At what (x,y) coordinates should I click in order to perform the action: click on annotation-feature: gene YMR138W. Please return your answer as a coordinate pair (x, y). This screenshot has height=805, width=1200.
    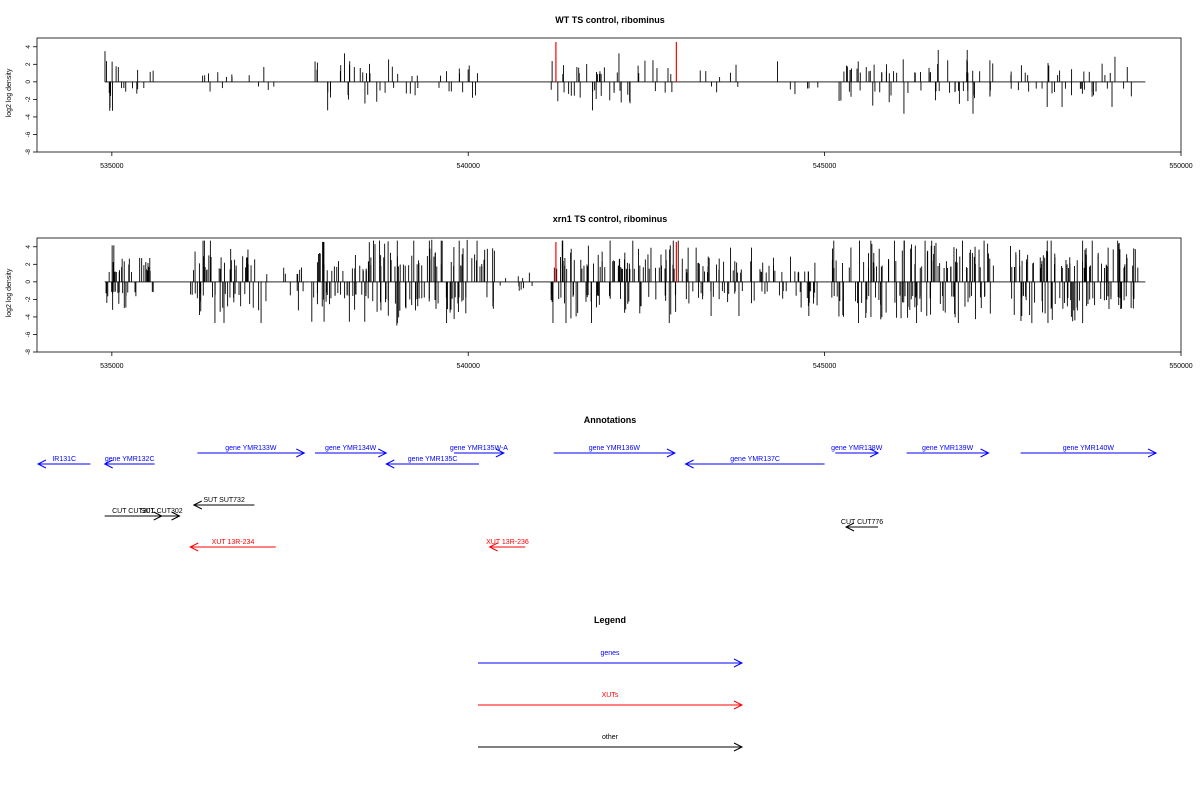
    Looking at the image, I should click on (857, 451).